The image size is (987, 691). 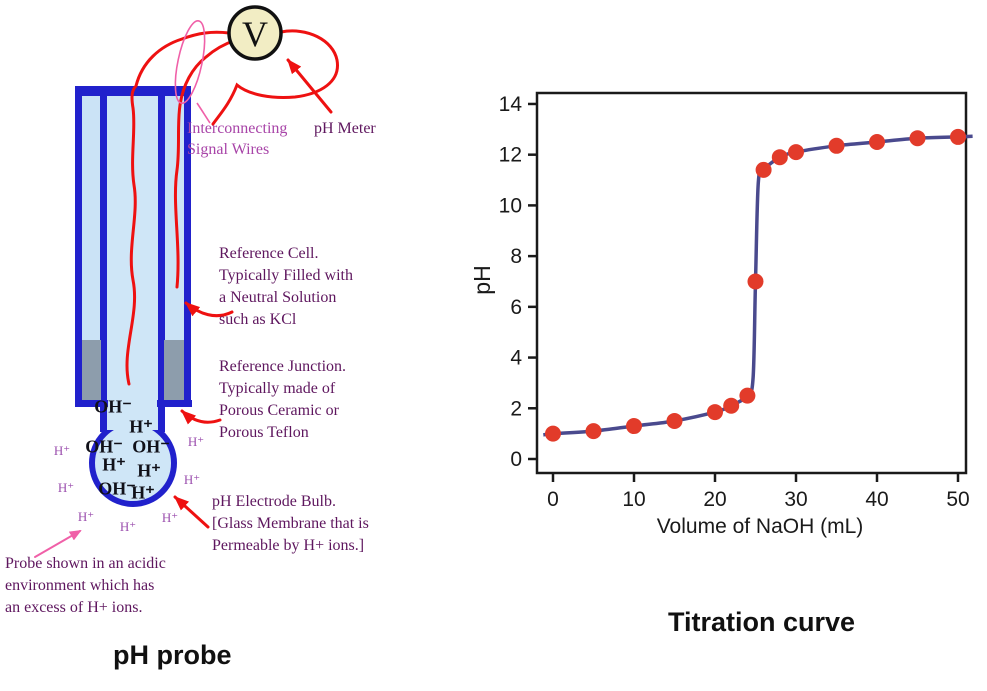 I want to click on y-tick-label: 14, so click(x=511, y=104).